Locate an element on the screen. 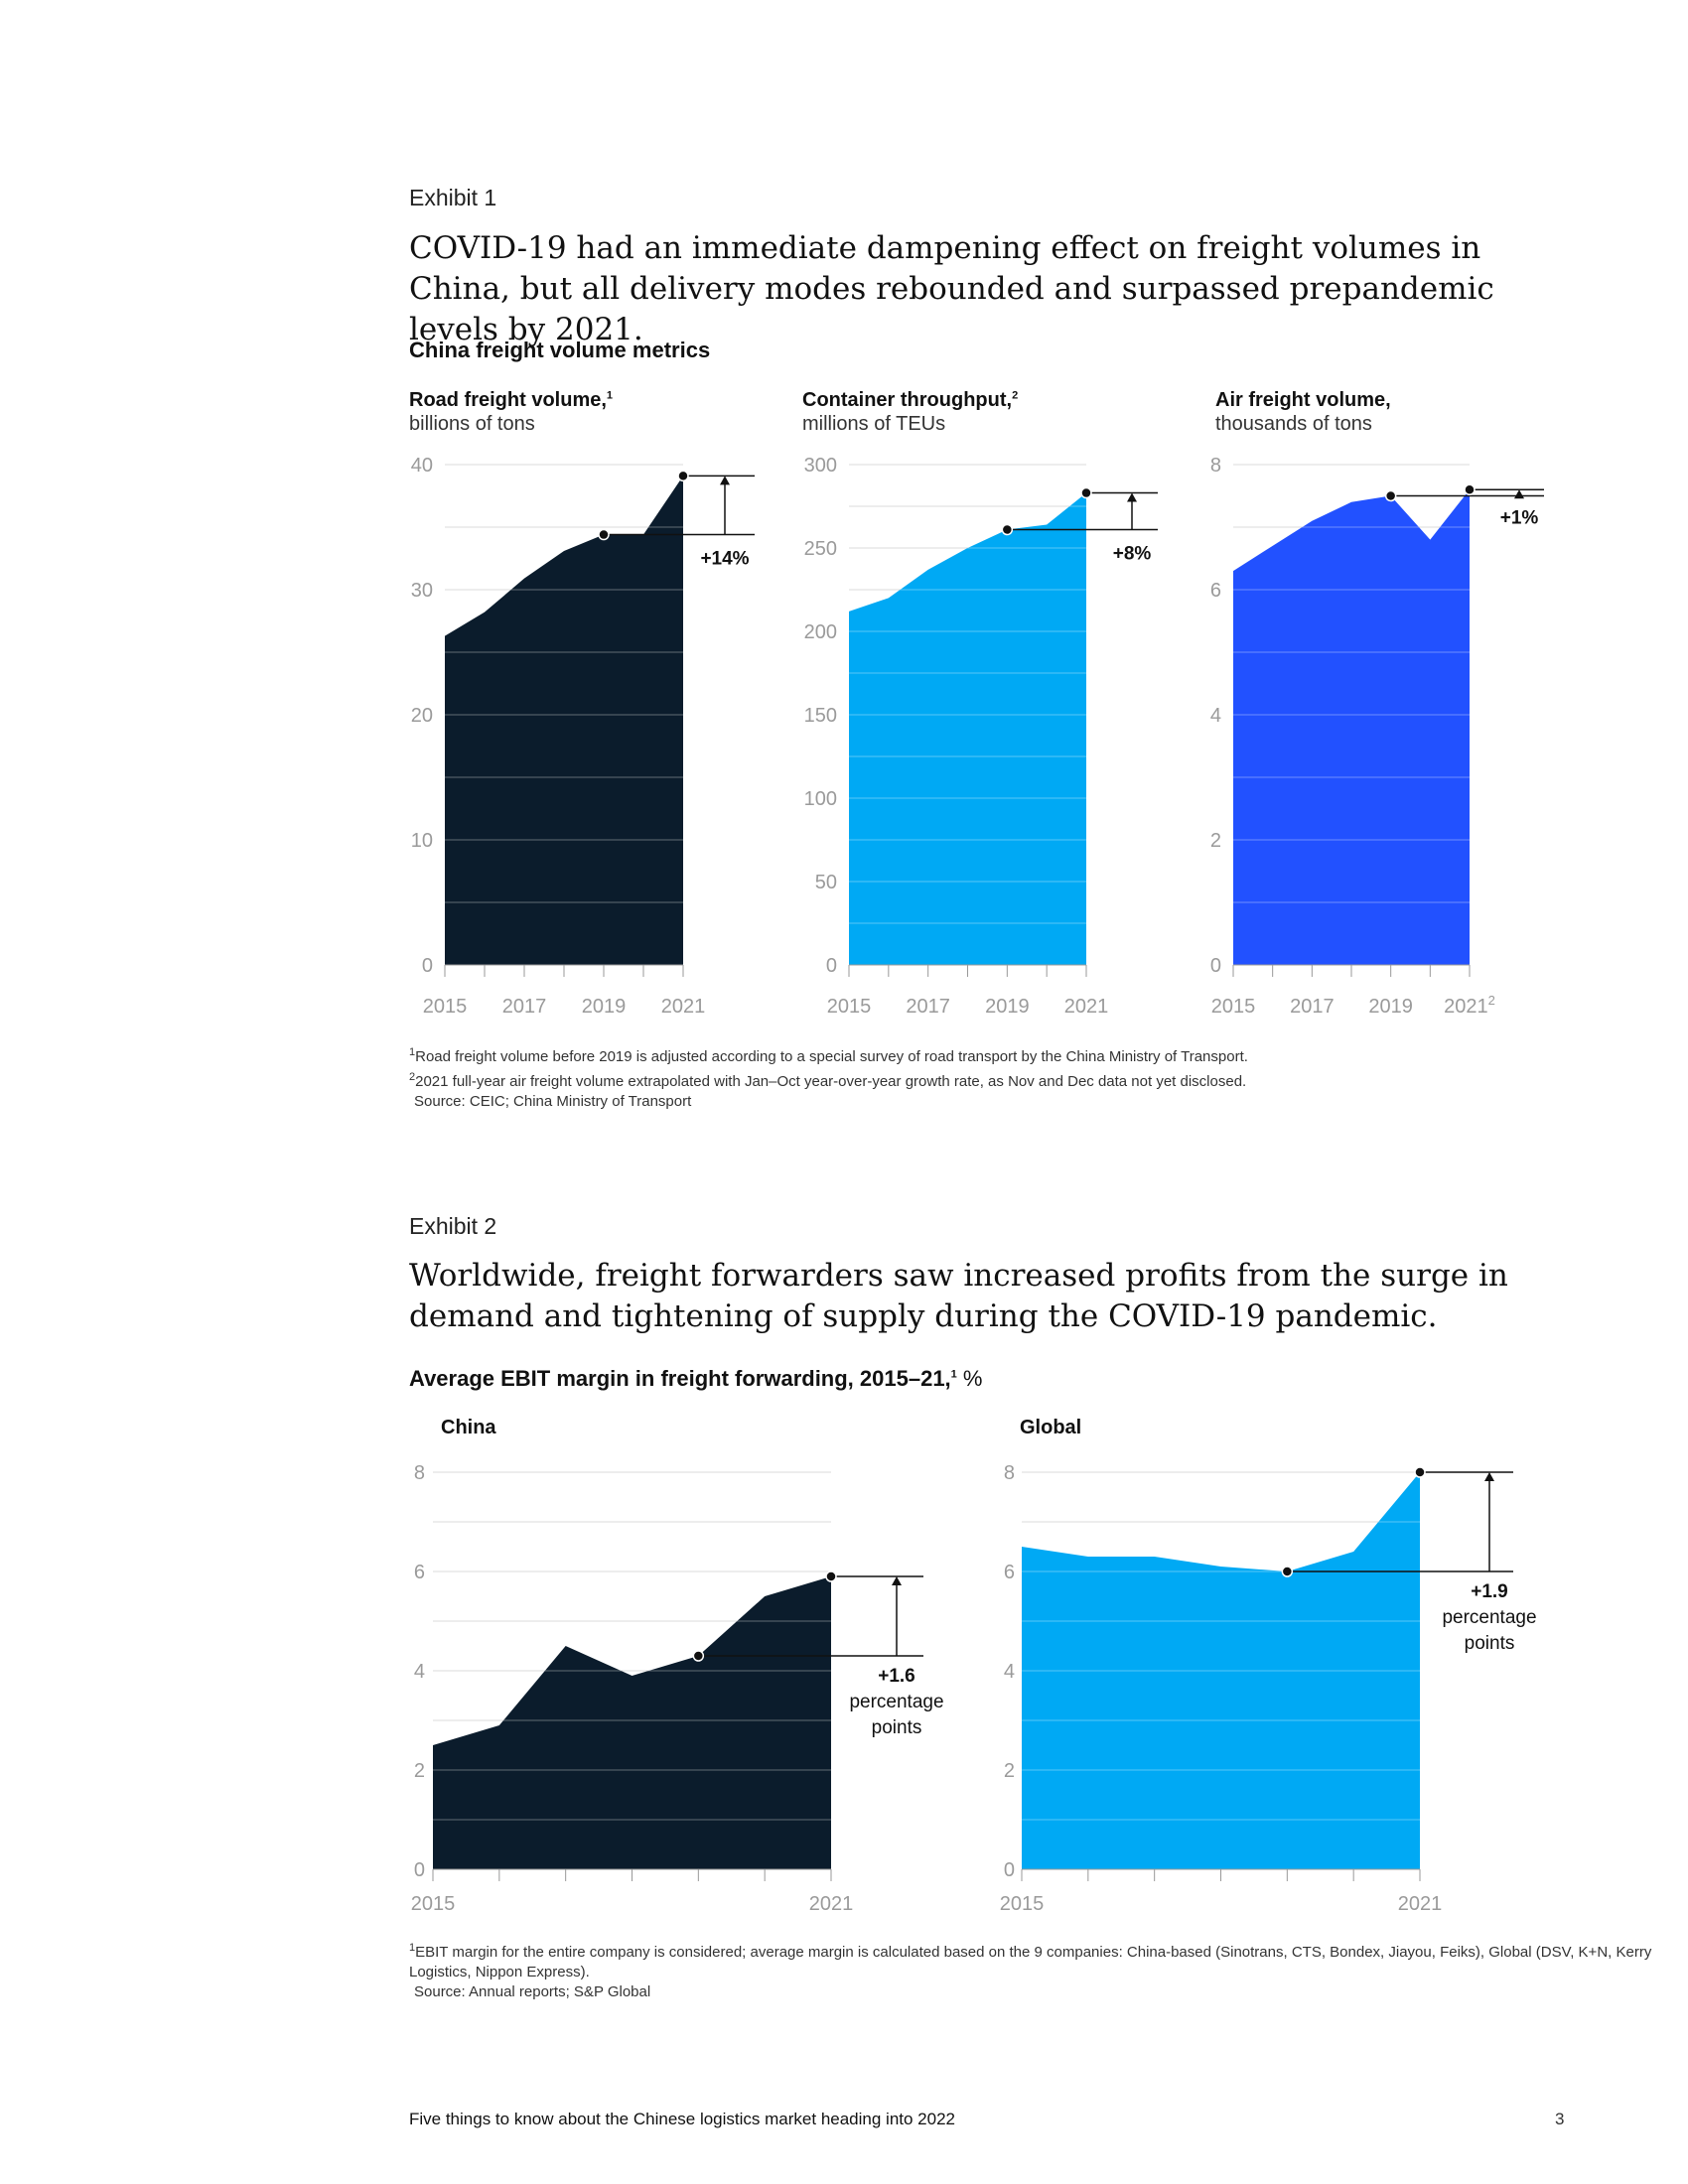 This screenshot has width=1688, height=2184. road-callout-arrow-head is located at coordinates (725, 480).